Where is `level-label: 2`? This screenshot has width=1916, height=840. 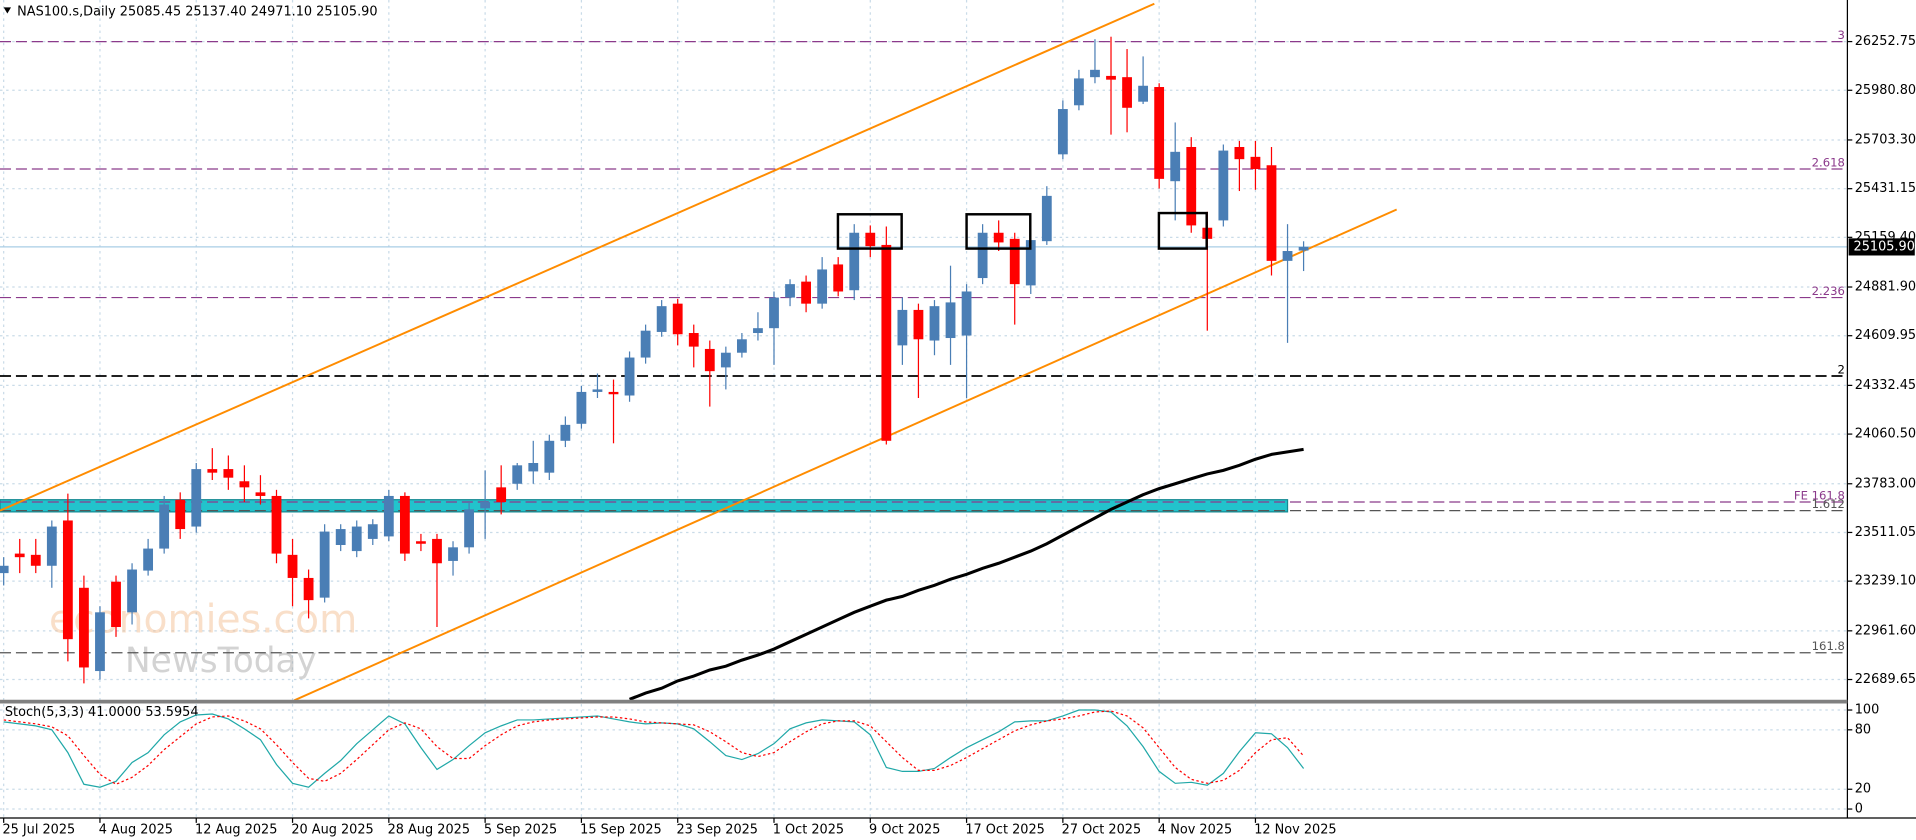
level-label: 2 is located at coordinates (1841, 369).